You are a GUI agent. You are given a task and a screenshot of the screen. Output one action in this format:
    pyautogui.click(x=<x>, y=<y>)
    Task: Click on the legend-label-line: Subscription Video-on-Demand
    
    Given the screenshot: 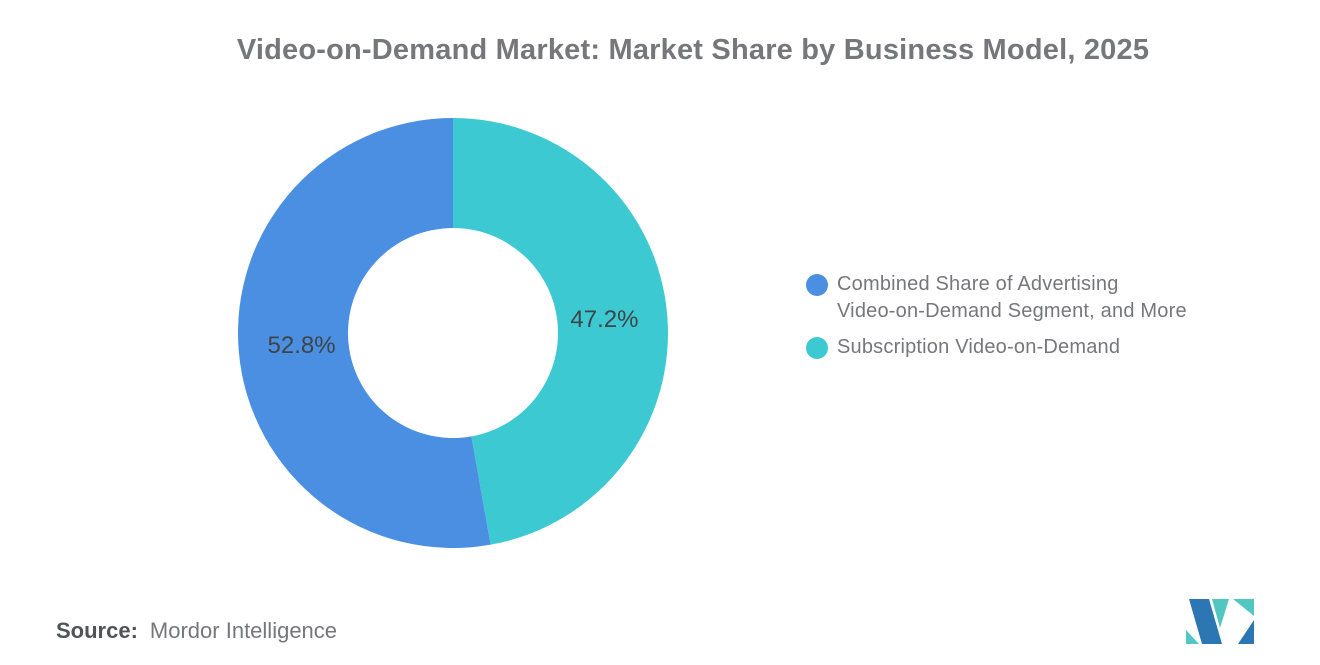 What is the action you would take?
    pyautogui.click(x=979, y=347)
    